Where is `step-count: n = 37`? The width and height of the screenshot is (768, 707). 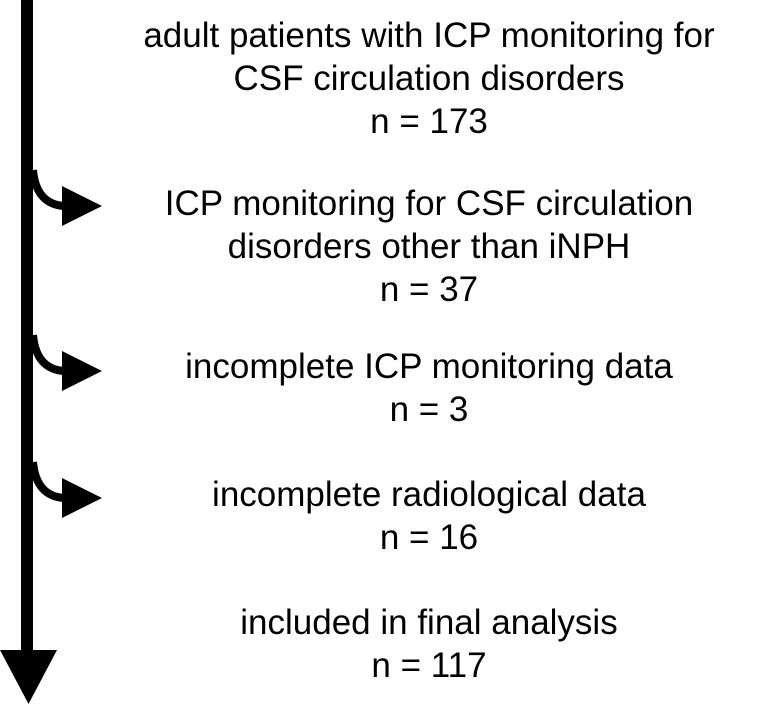
step-count: n = 37 is located at coordinates (429, 289).